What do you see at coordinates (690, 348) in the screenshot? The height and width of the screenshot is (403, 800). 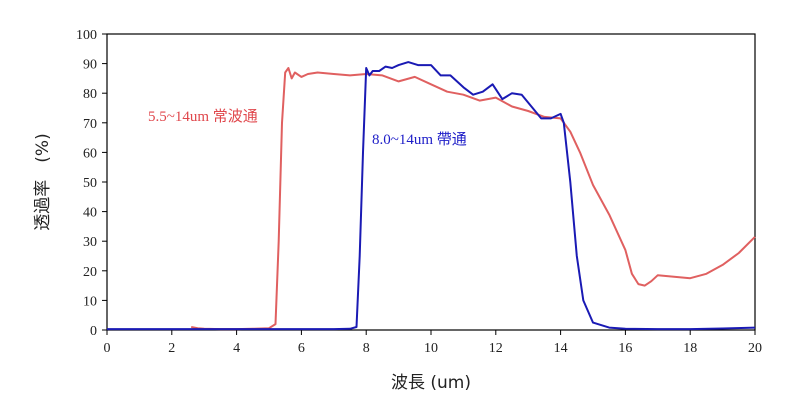 I see `x-tick-label: 18` at bounding box center [690, 348].